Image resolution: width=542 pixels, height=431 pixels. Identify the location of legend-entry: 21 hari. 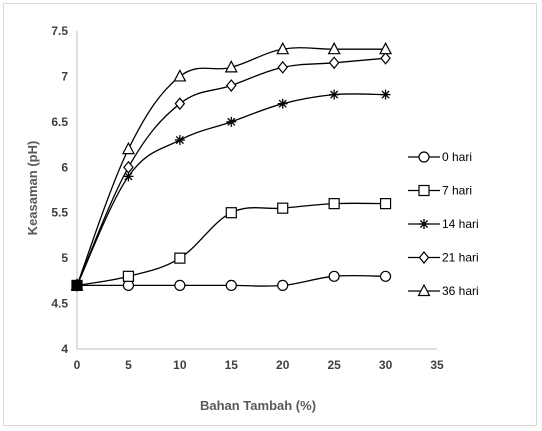
(443, 258).